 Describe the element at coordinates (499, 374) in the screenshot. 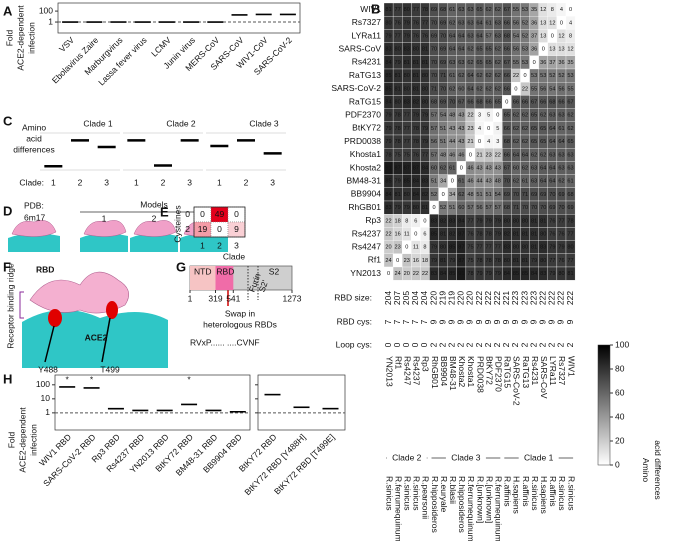

I see `column-label: PDF2370` at that location.